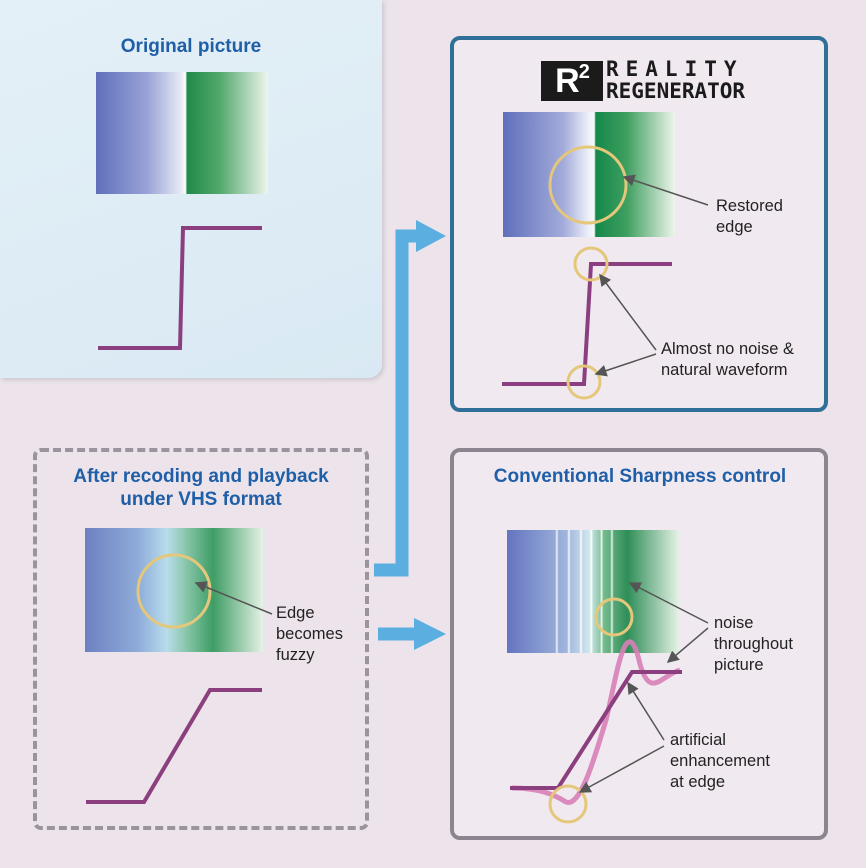 This screenshot has width=866, height=868. I want to click on overshoot-bottom-circle, so click(568, 804).